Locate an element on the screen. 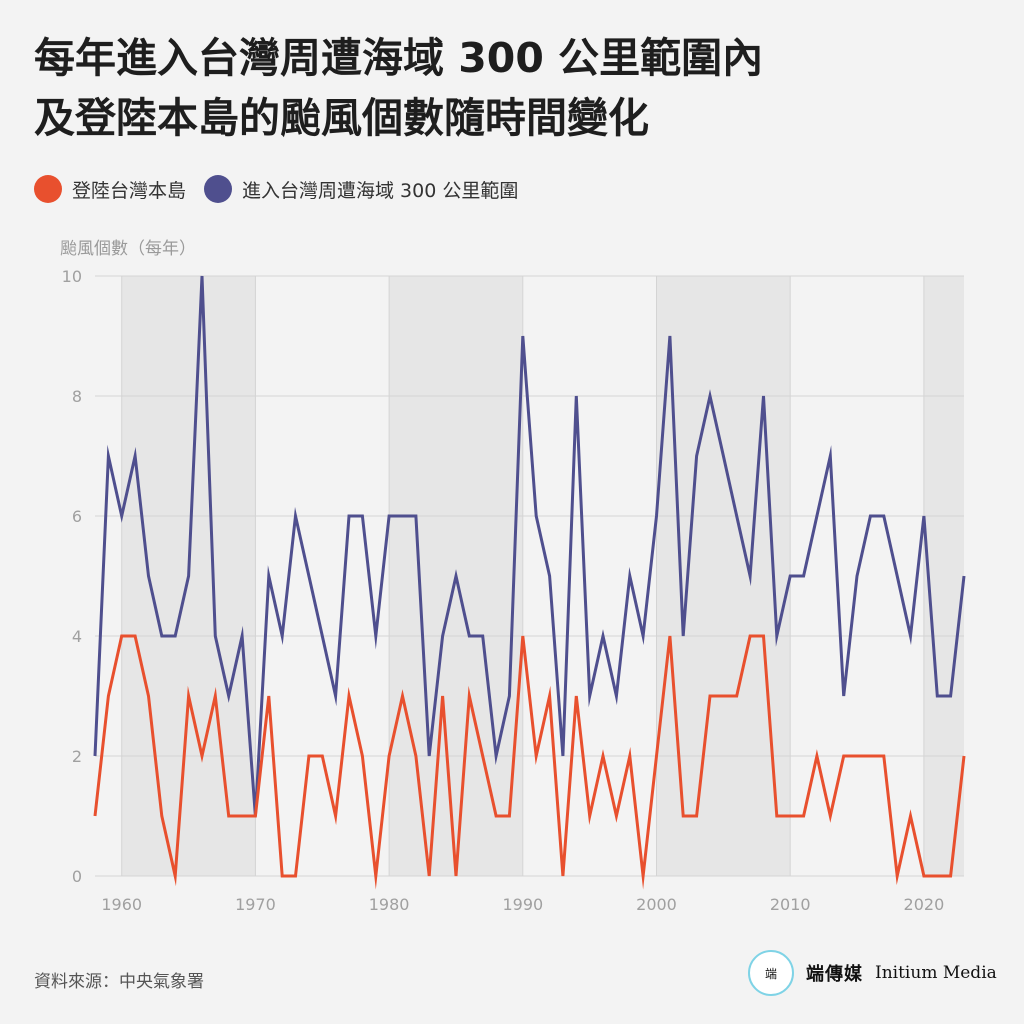 This screenshot has height=1024, width=1024. x-tick-label: 2020 is located at coordinates (924, 904).